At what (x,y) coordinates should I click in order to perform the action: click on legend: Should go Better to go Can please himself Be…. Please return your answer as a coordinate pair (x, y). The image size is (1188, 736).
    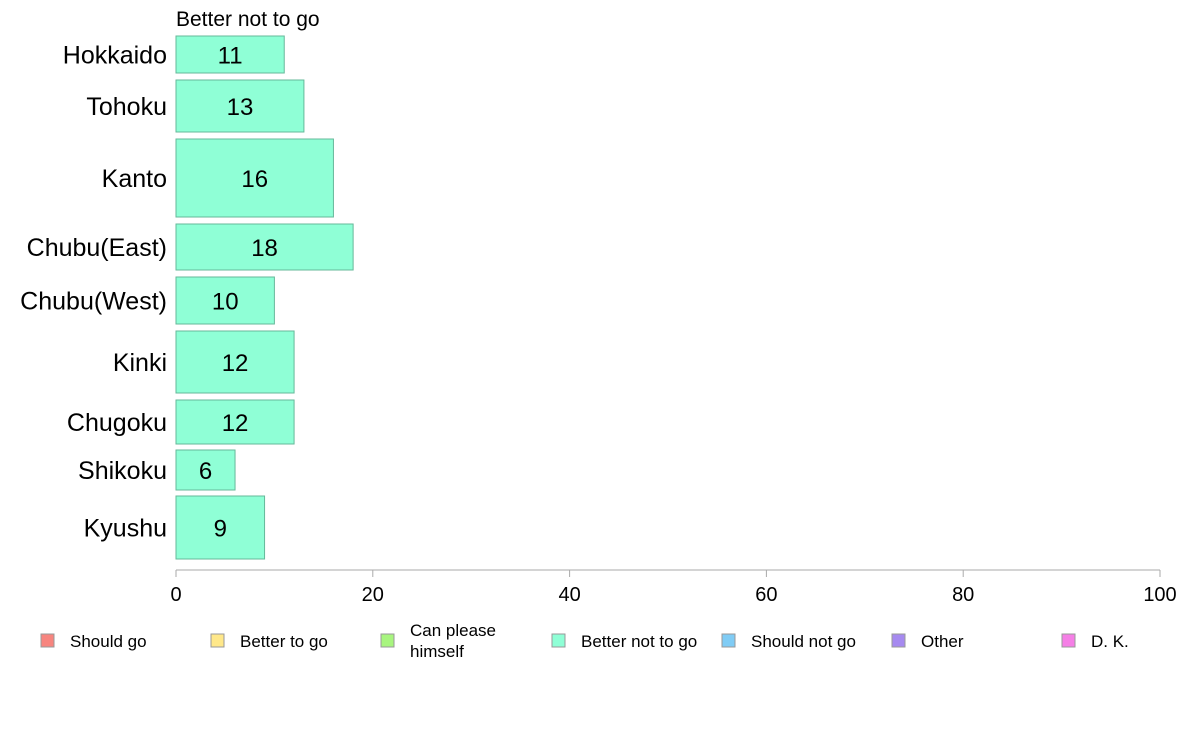
    Looking at the image, I should click on (584, 641).